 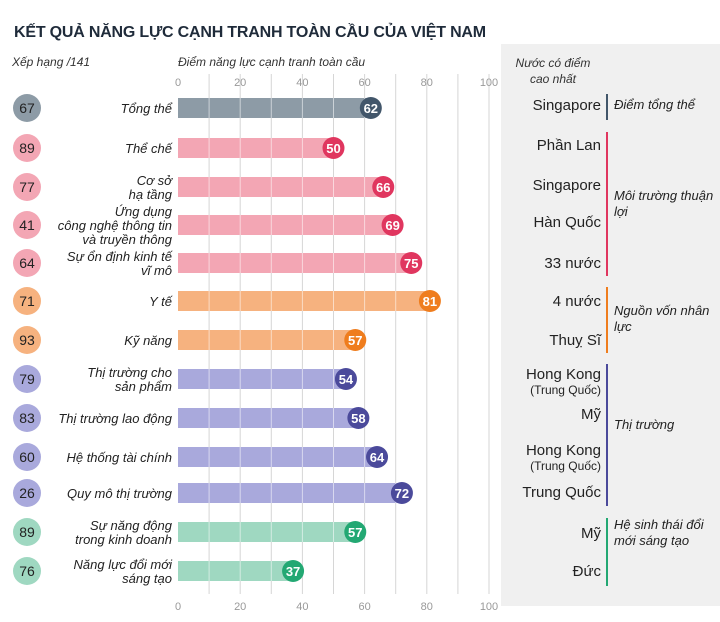 I want to click on category-label: Tổng thể, so click(x=147, y=108).